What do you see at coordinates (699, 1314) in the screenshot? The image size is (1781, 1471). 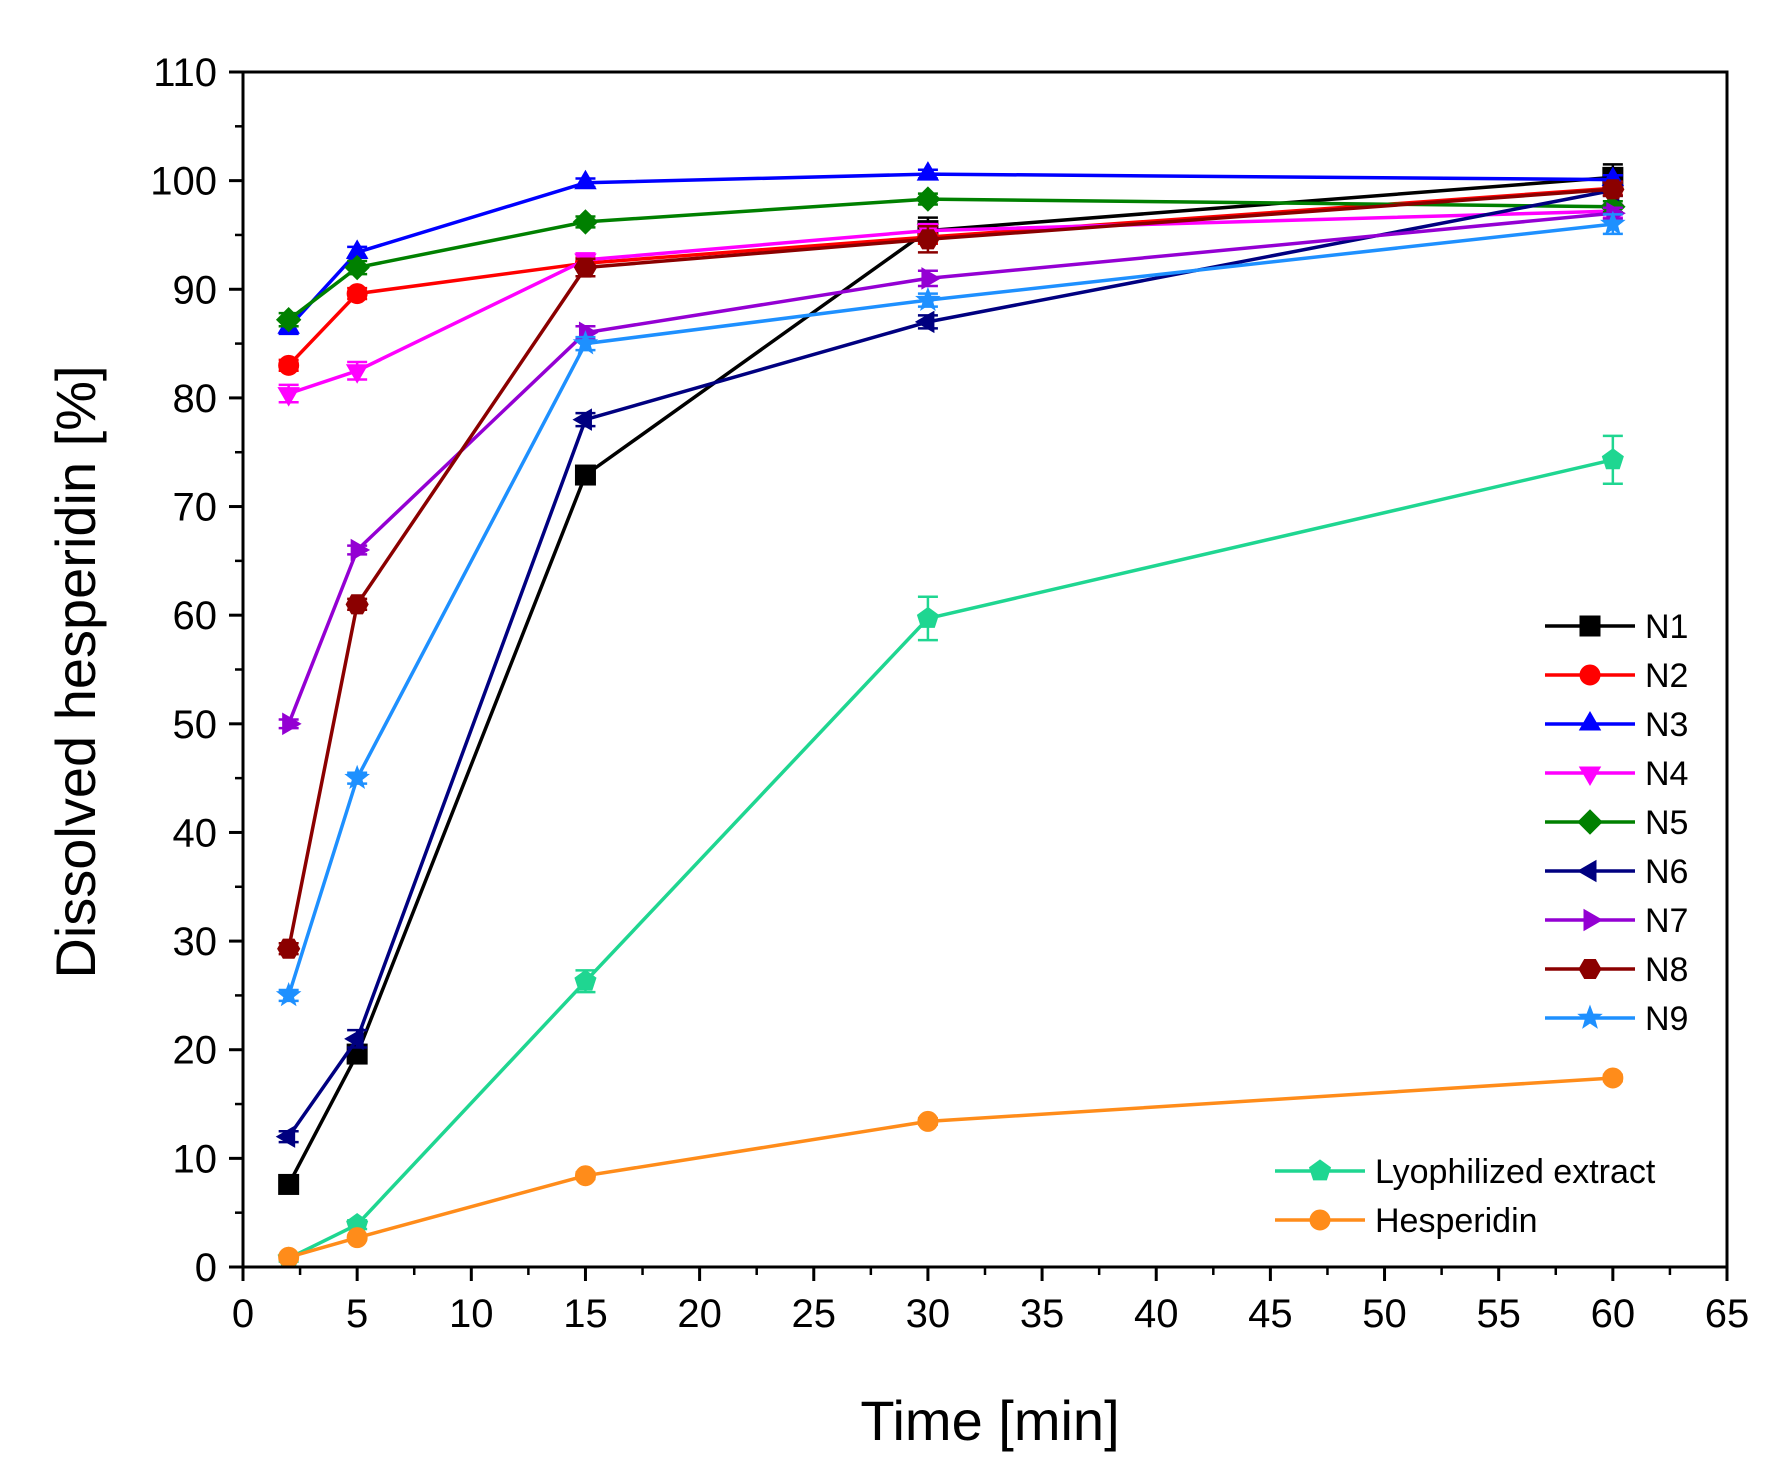 I see `x-tick-label: 20` at bounding box center [699, 1314].